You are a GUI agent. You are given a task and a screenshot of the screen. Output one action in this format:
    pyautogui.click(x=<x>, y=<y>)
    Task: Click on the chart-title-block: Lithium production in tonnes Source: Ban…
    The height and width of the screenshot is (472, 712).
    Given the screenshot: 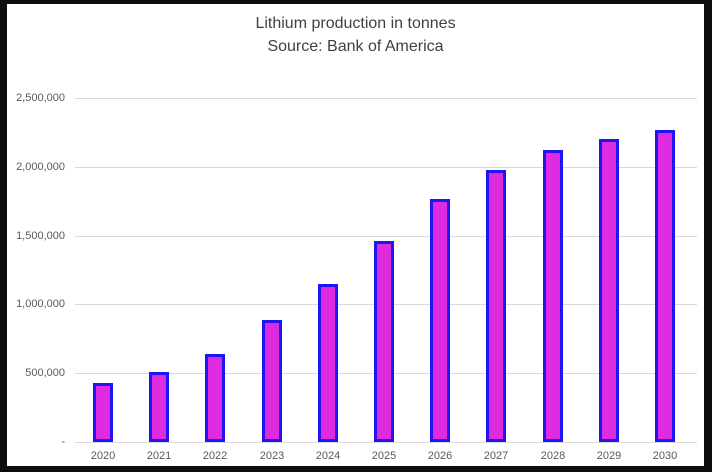 What is the action you would take?
    pyautogui.click(x=355, y=35)
    